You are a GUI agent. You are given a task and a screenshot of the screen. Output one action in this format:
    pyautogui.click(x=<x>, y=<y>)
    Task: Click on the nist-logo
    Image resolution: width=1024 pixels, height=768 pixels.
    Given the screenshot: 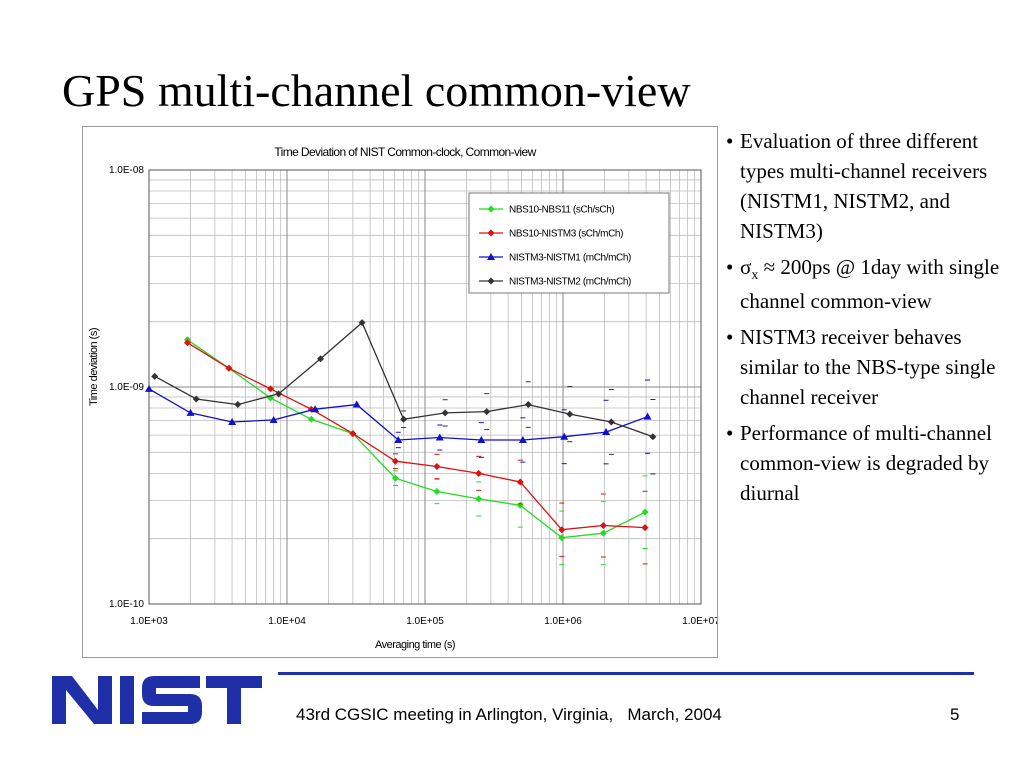 What is the action you would take?
    pyautogui.click(x=157, y=700)
    